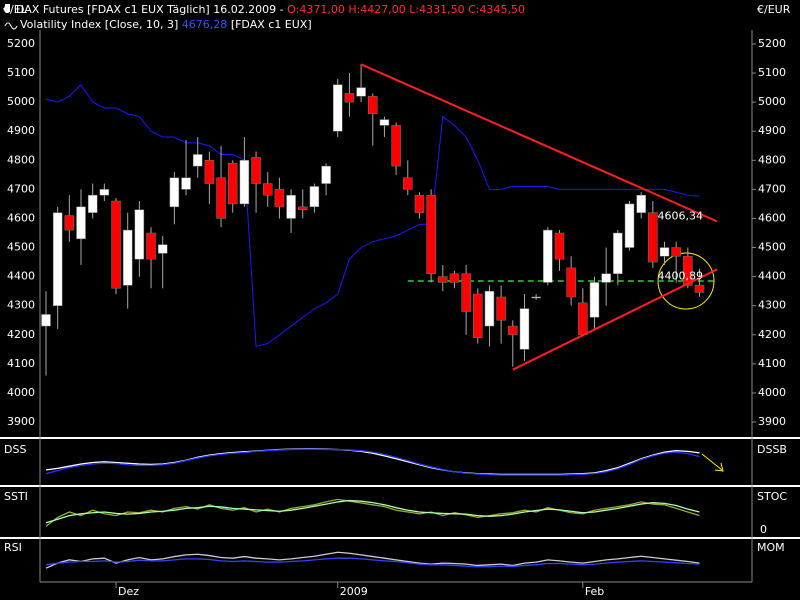 This screenshot has width=800, height=600. What do you see at coordinates (681, 275) in the screenshot?
I see `trend-line-label: 4400,89` at bounding box center [681, 275].